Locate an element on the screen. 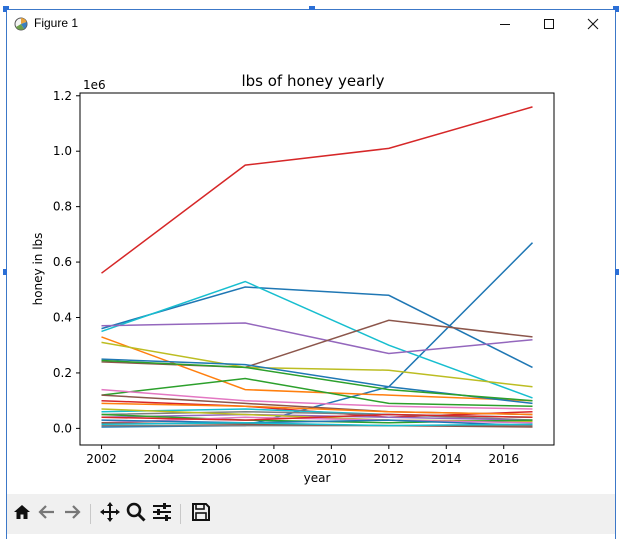 This screenshot has width=625, height=539. back-button is located at coordinates (47, 514).